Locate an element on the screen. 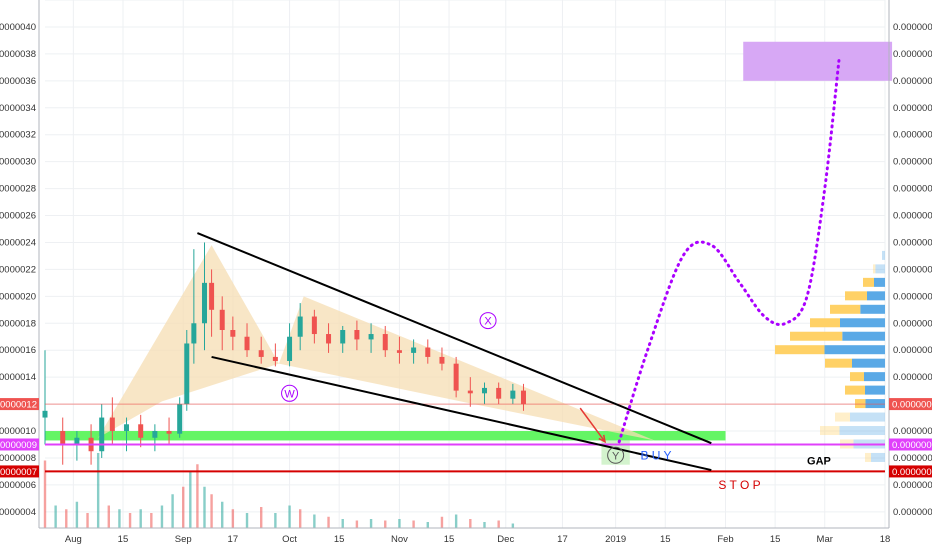 Image resolution: width=932 pixels, height=555 pixels. arrow-head is located at coordinates (602, 439).